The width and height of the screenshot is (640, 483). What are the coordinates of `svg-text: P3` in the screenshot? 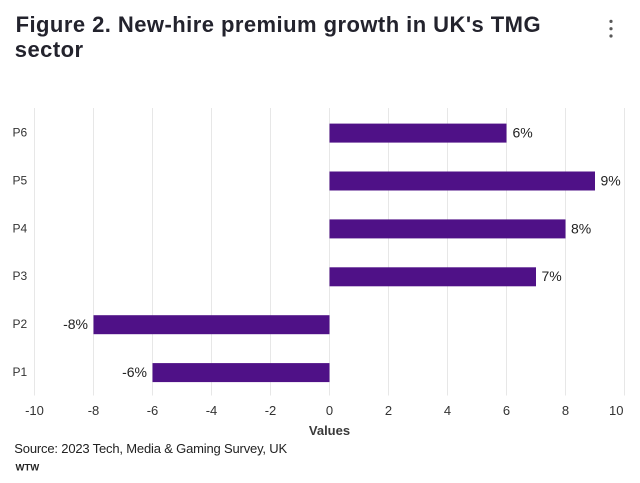 It's located at (20, 276).